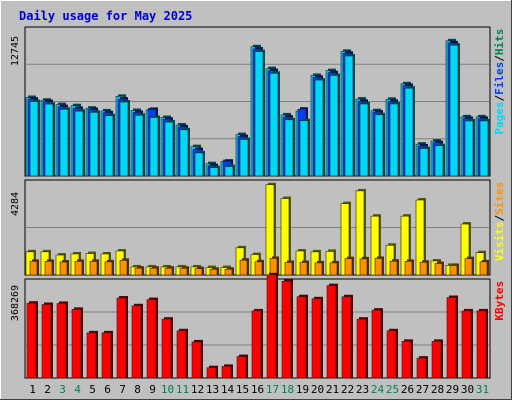 The image size is (512, 405). What do you see at coordinates (62, 389) in the screenshot?
I see `day-label-3: 3` at bounding box center [62, 389].